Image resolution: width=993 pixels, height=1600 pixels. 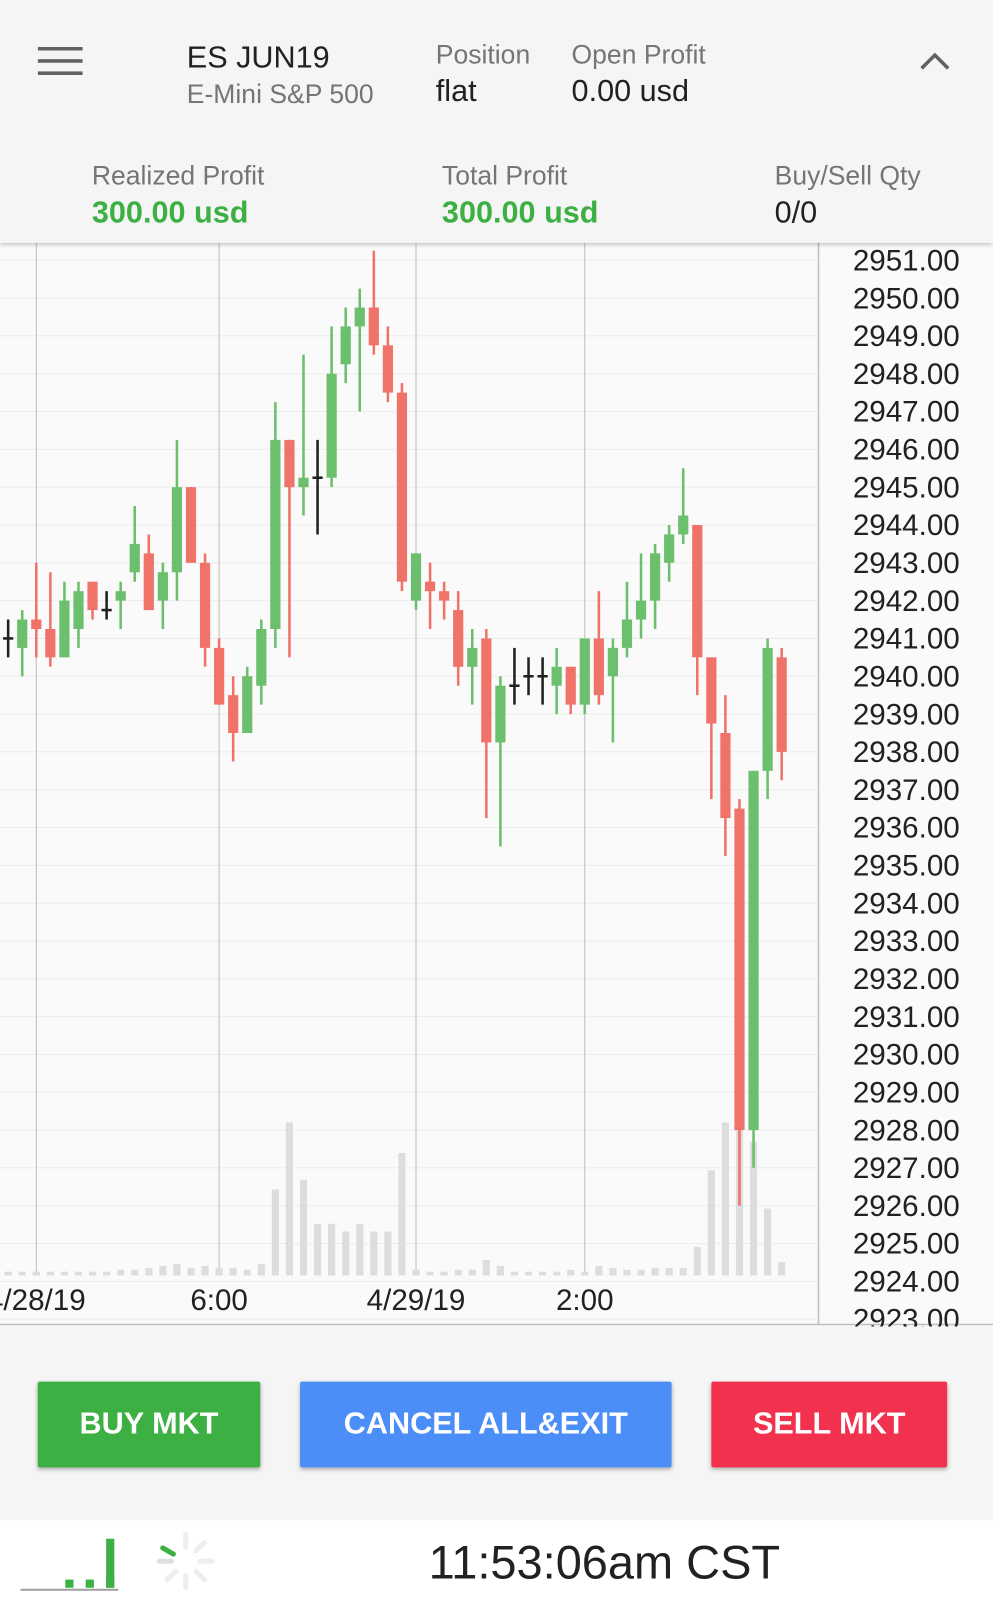 I want to click on y-tick-label: 2950.00, so click(x=906, y=298).